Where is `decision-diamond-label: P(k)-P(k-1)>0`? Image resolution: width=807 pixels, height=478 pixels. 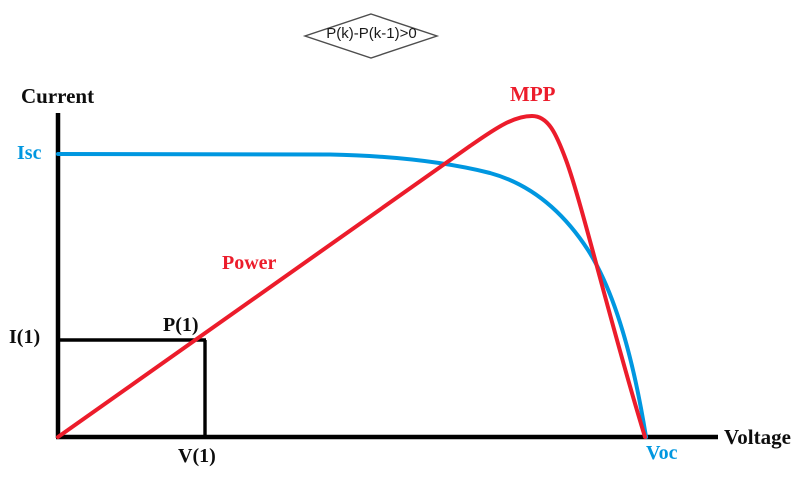
decision-diamond-label: P(k)-P(k-1)>0 is located at coordinates (371, 33).